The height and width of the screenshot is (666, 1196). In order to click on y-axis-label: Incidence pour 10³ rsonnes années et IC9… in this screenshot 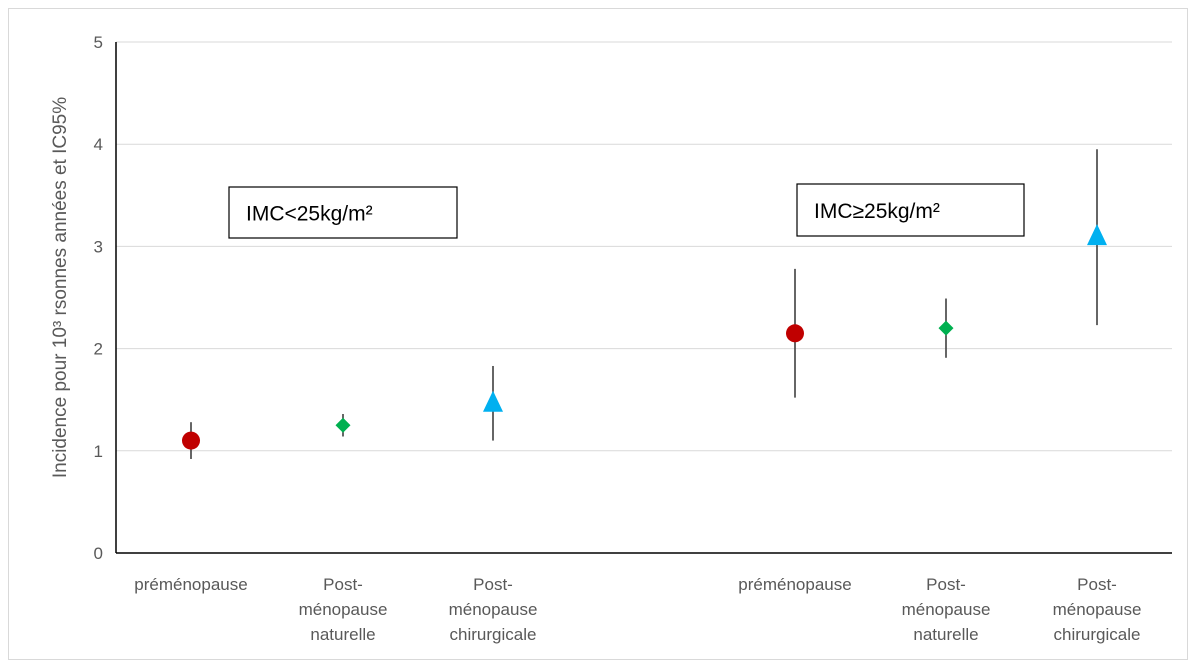, I will do `click(60, 287)`.